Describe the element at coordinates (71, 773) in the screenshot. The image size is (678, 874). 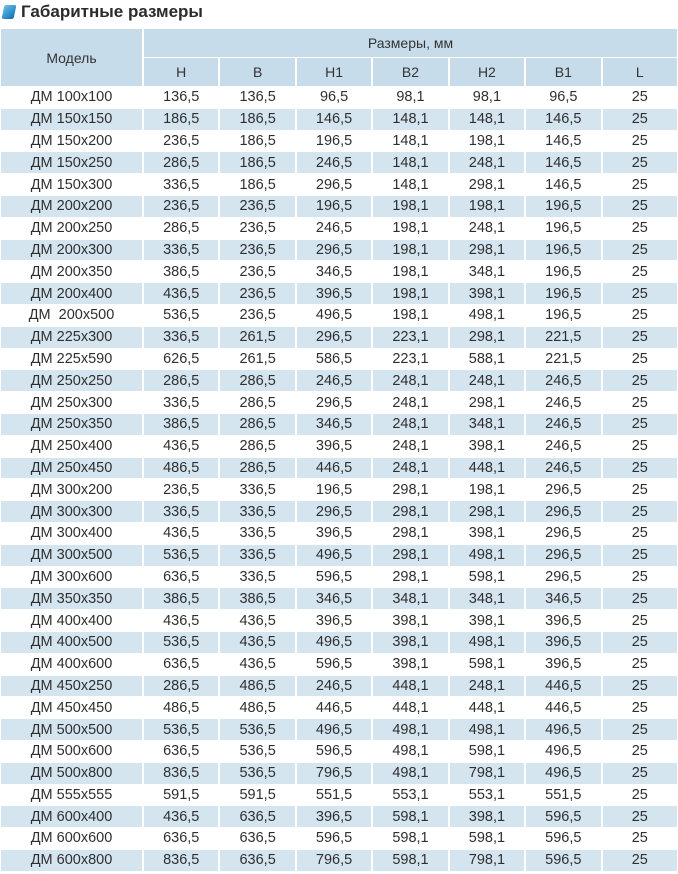
I see `cell-model: ДМ 500х800` at that location.